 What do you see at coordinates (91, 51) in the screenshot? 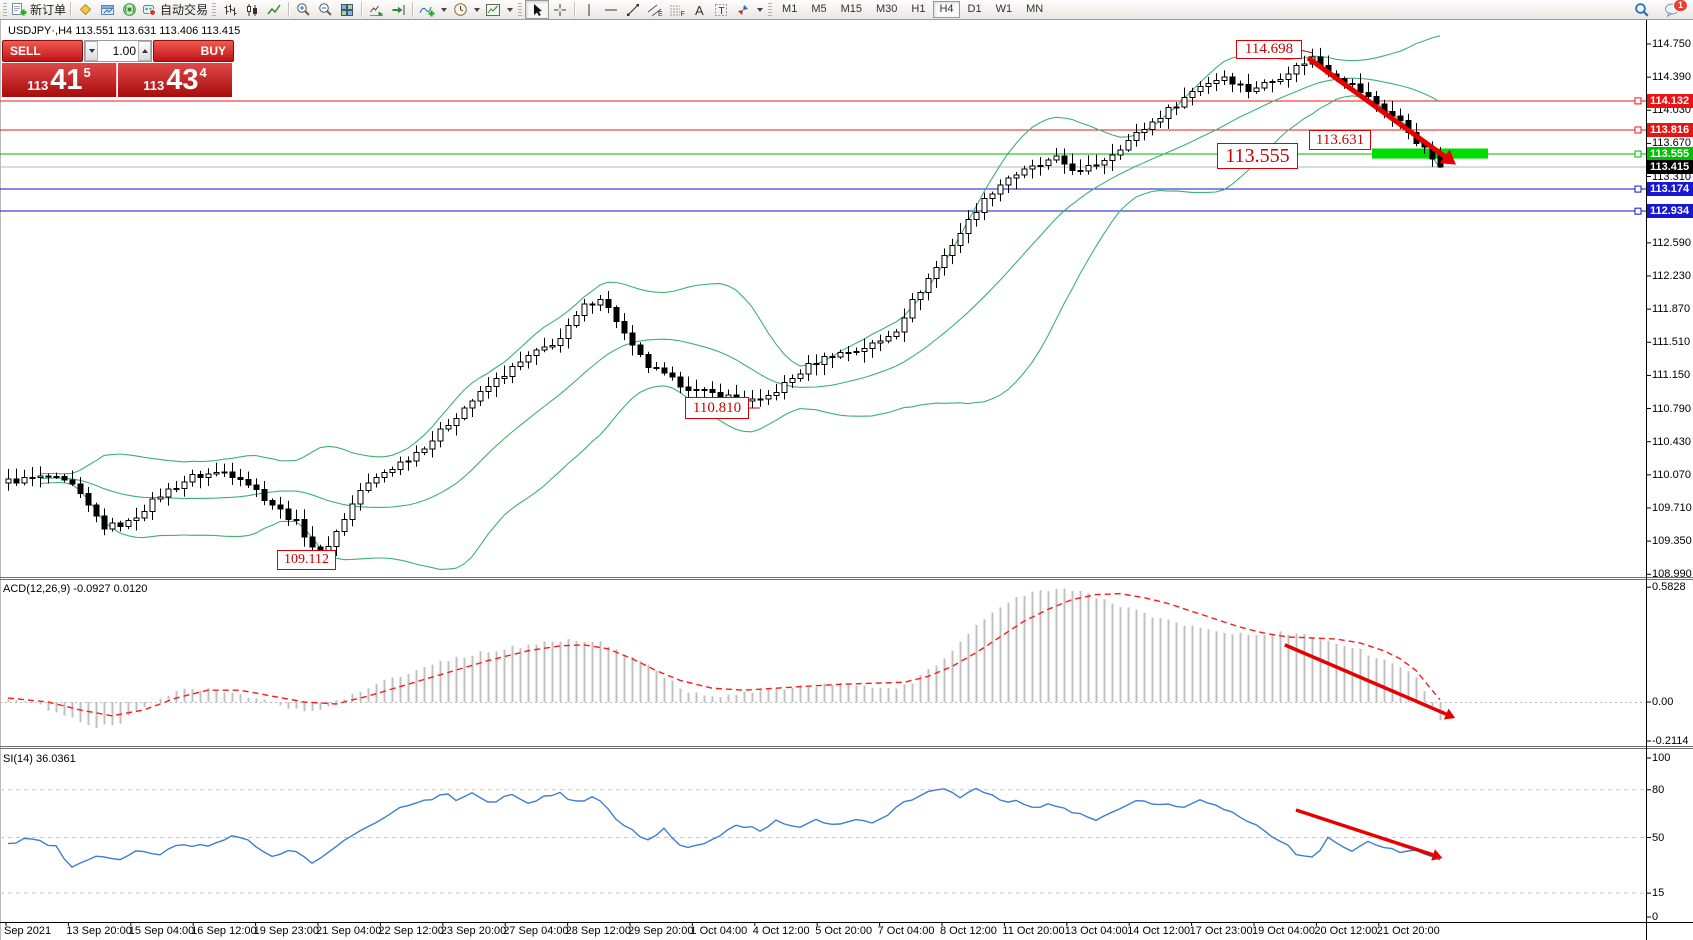
I see `volume-decrease-button` at bounding box center [91, 51].